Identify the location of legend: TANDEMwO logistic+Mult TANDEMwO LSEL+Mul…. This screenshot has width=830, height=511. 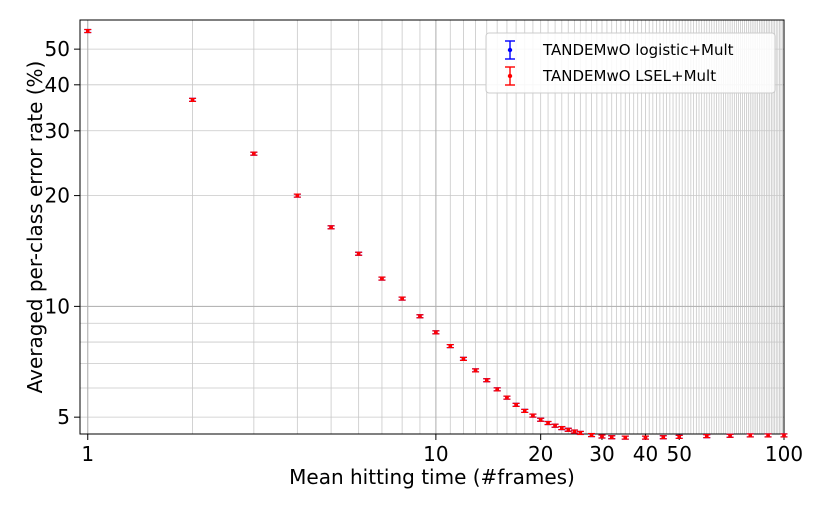
(630, 63).